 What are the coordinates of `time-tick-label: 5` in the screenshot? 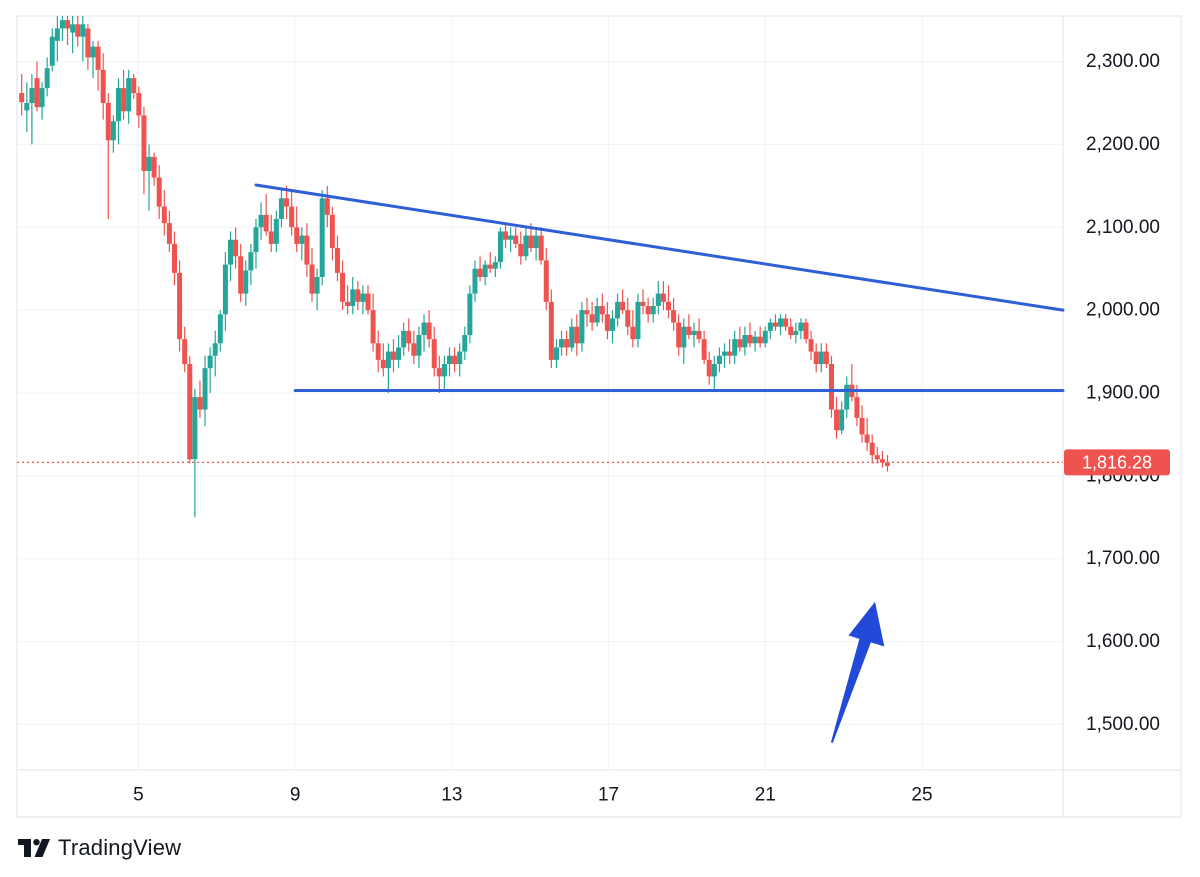 It's located at (138, 795).